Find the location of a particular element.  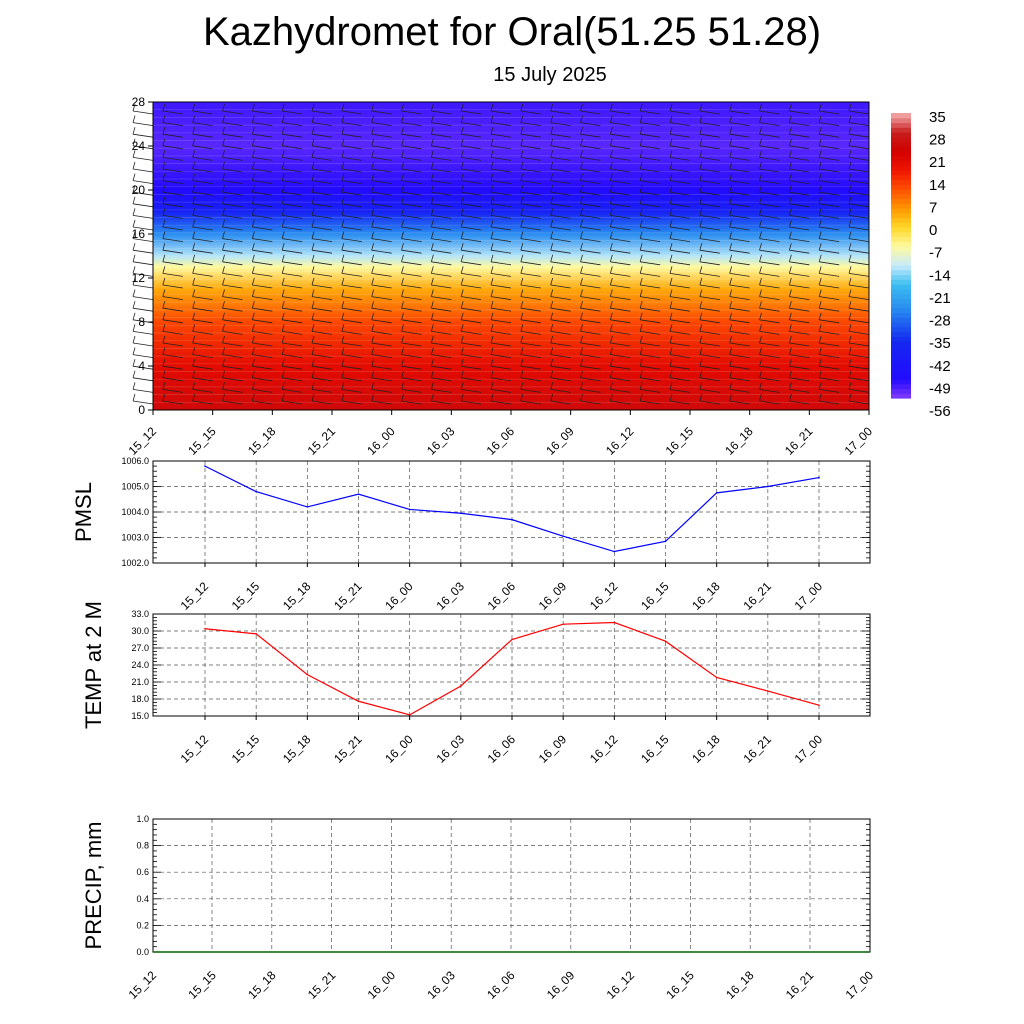

x-tick-label: 16_12 is located at coordinates (620, 441).